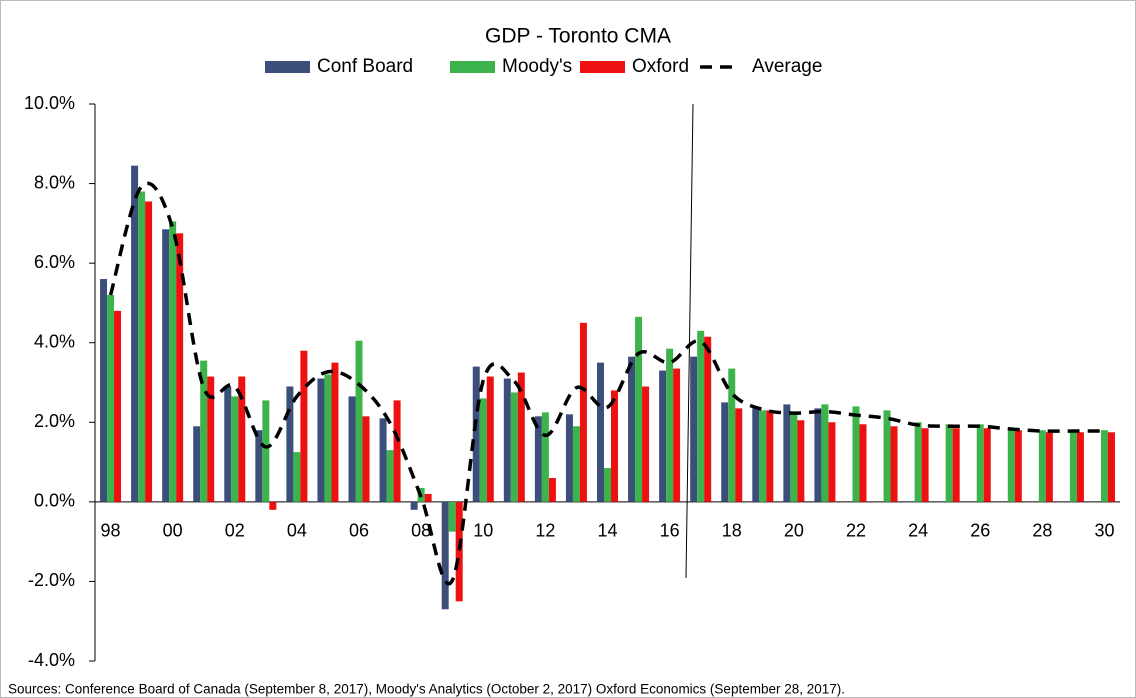  Describe the element at coordinates (51, 580) in the screenshot. I see `y-tick-label: -2.0%` at that location.